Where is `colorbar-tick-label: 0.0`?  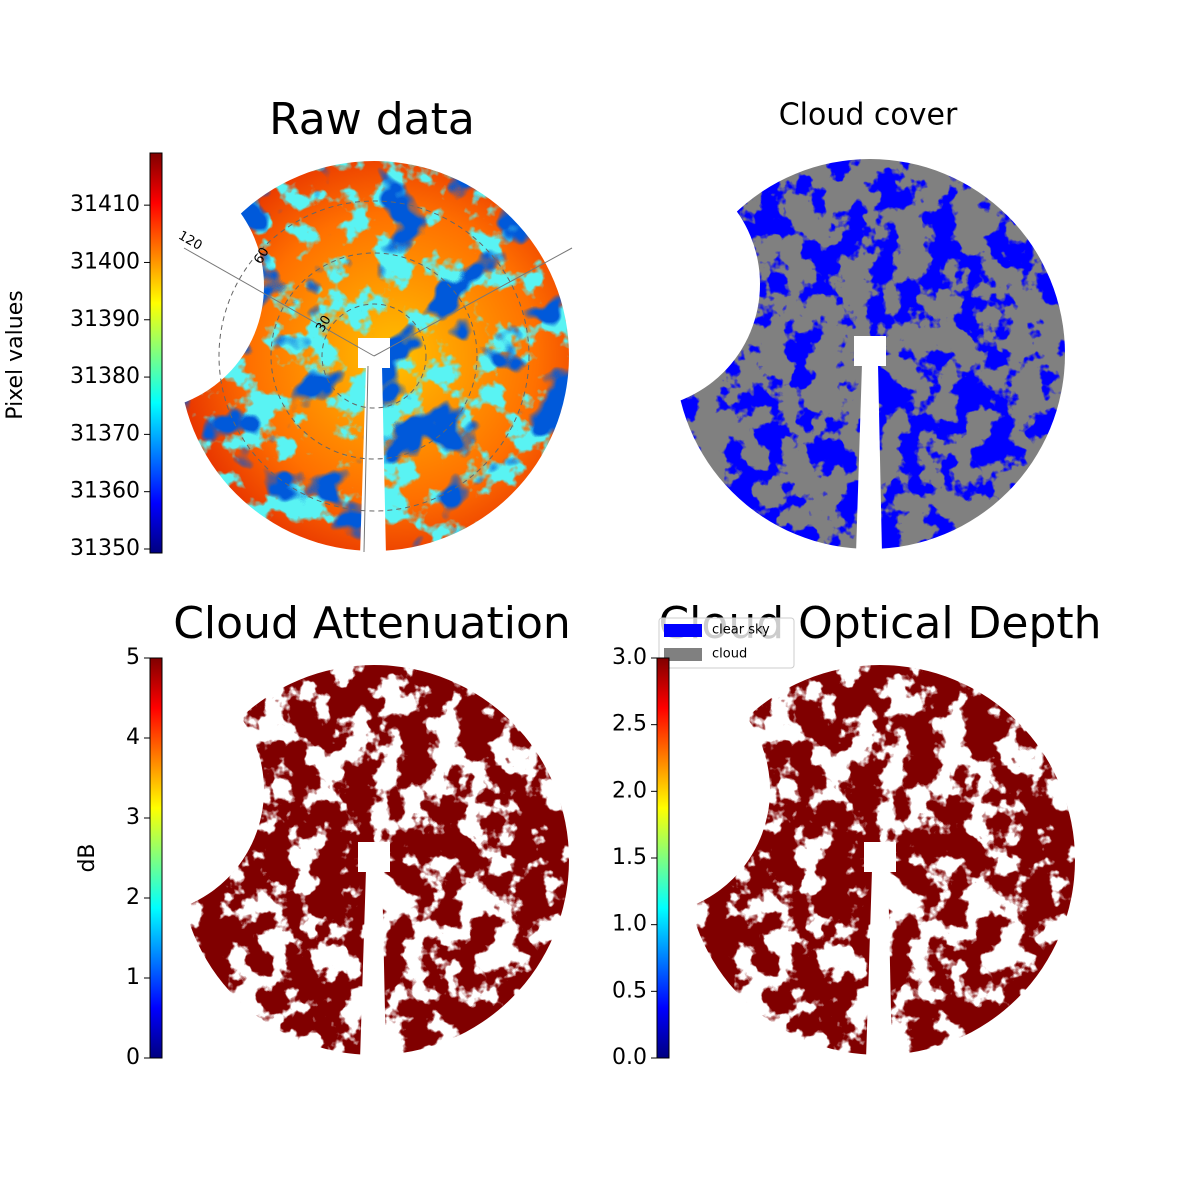
colorbar-tick-label: 0.0 is located at coordinates (629, 1057).